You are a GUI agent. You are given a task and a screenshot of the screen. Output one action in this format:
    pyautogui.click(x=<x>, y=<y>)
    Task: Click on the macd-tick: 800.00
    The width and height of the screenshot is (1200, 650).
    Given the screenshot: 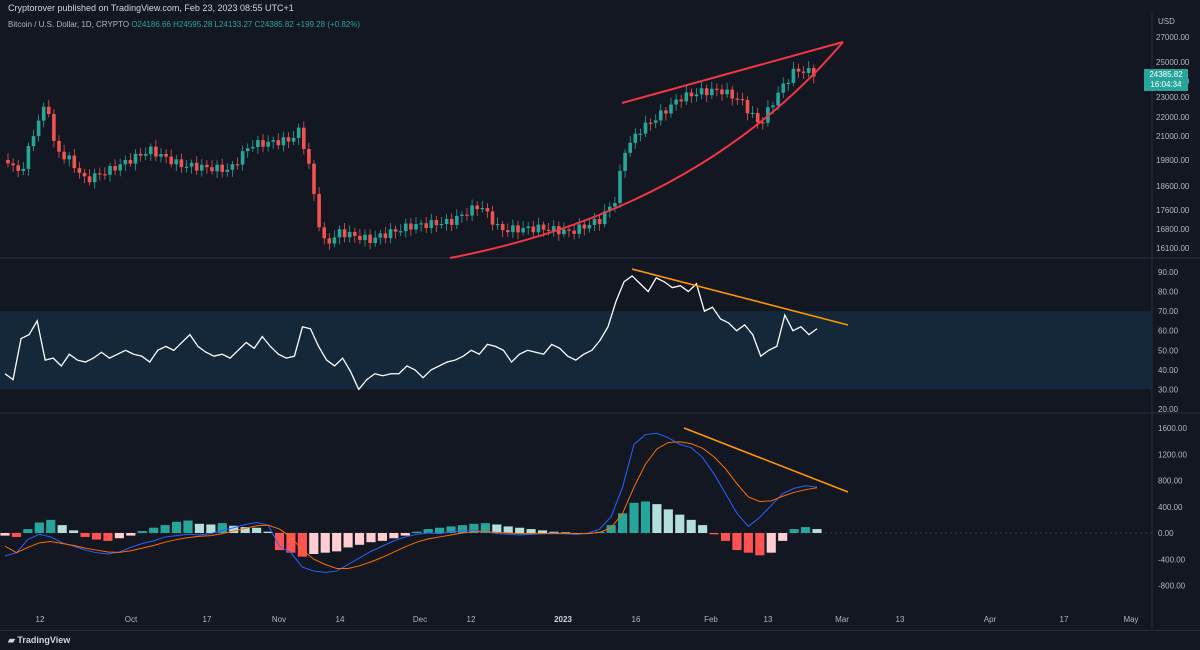 What is the action you would take?
    pyautogui.click(x=1170, y=481)
    